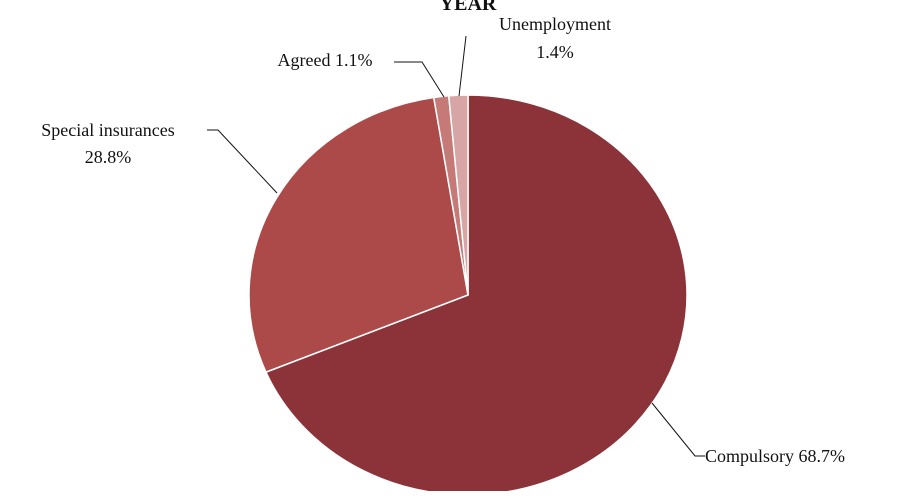 The width and height of the screenshot is (908, 496). What do you see at coordinates (555, 52) in the screenshot?
I see `slice-label-unemployment-value: 1.4%` at bounding box center [555, 52].